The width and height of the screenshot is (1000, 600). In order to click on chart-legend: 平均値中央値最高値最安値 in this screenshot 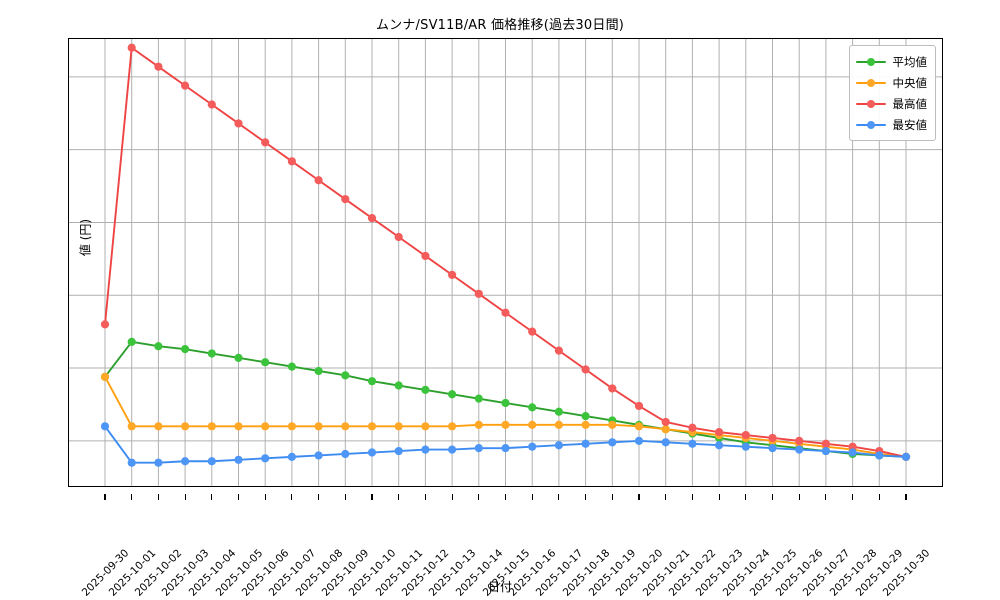, I will do `click(892, 93)`.